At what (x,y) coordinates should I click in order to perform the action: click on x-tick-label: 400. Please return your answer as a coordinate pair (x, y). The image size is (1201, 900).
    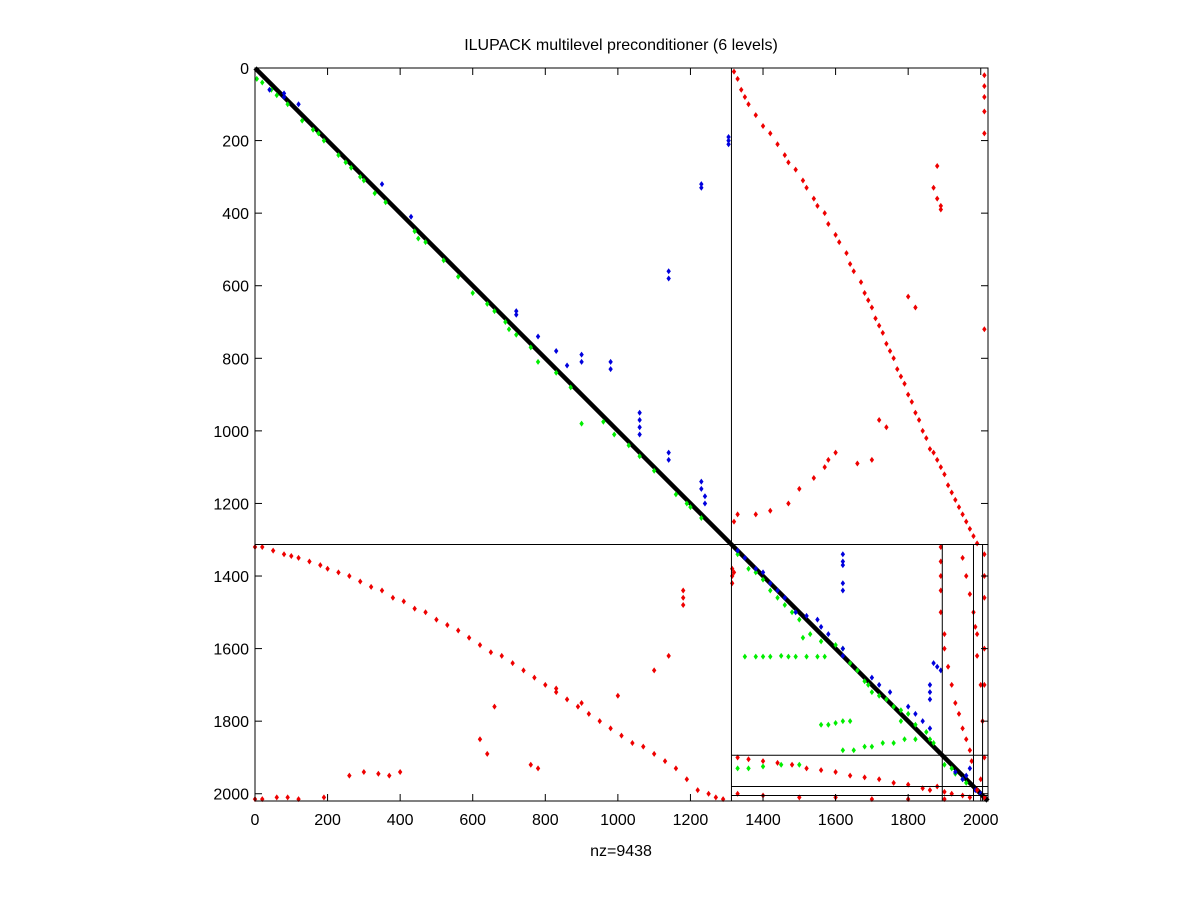
    Looking at the image, I should click on (400, 820).